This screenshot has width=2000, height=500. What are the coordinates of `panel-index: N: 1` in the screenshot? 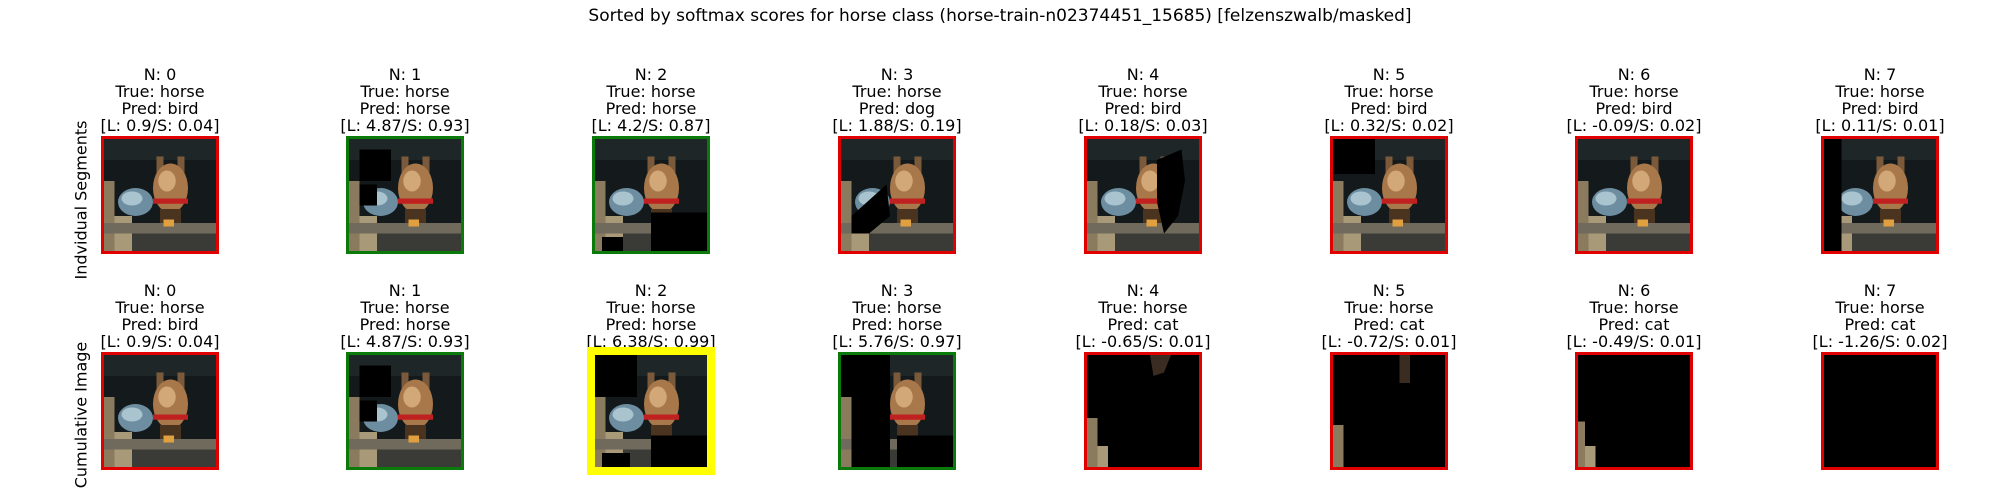 It's located at (405, 290).